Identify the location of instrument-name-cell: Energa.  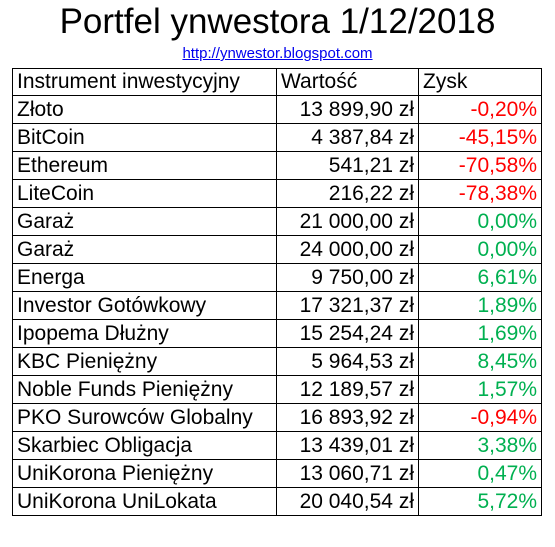
(144, 277).